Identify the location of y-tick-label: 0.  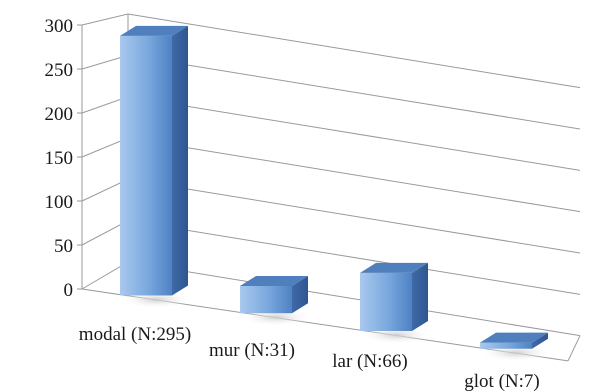
(69, 290).